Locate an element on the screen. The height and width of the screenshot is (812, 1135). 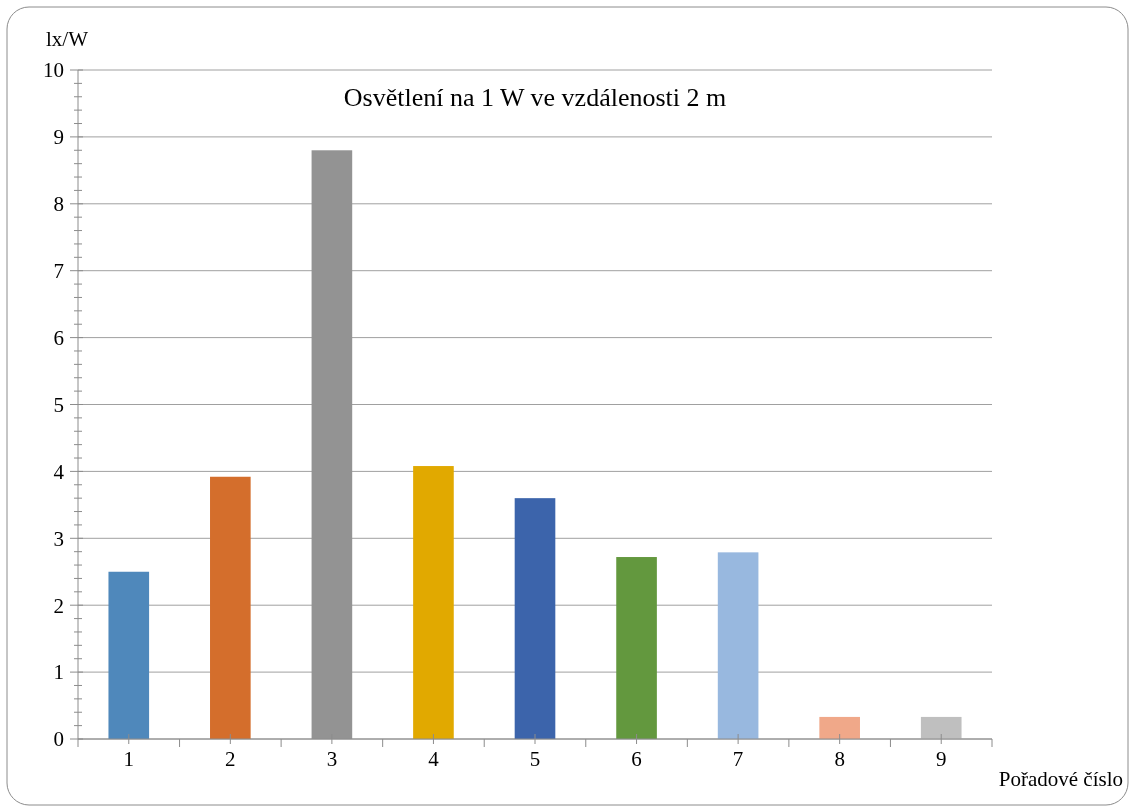
x-tick-label: 7 is located at coordinates (738, 759).